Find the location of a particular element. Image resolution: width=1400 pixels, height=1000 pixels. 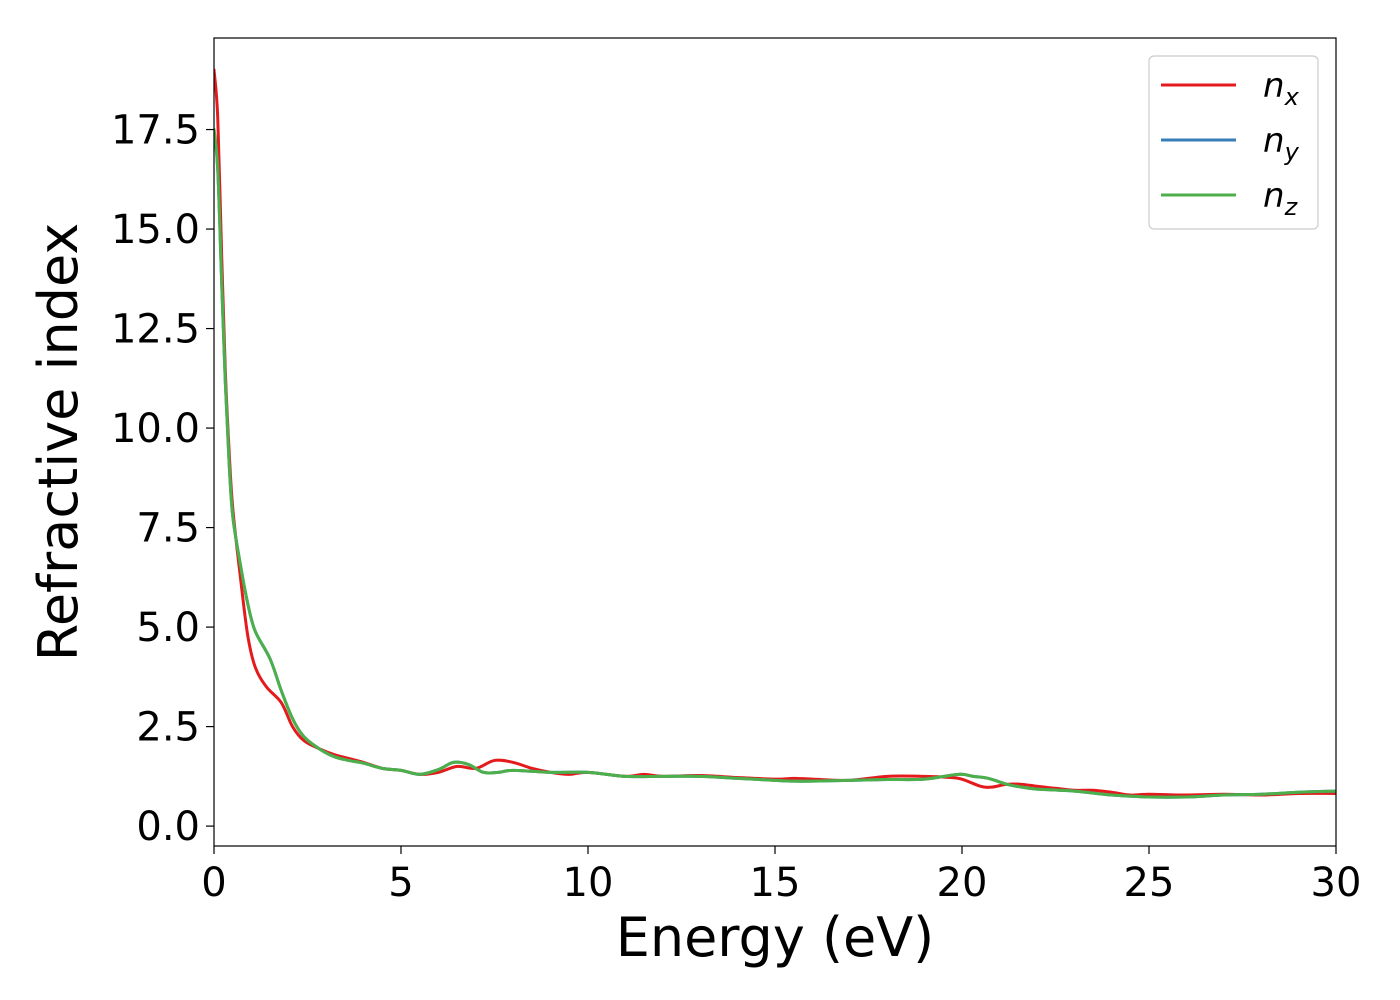

x-tick-label: 20 is located at coordinates (962, 883).